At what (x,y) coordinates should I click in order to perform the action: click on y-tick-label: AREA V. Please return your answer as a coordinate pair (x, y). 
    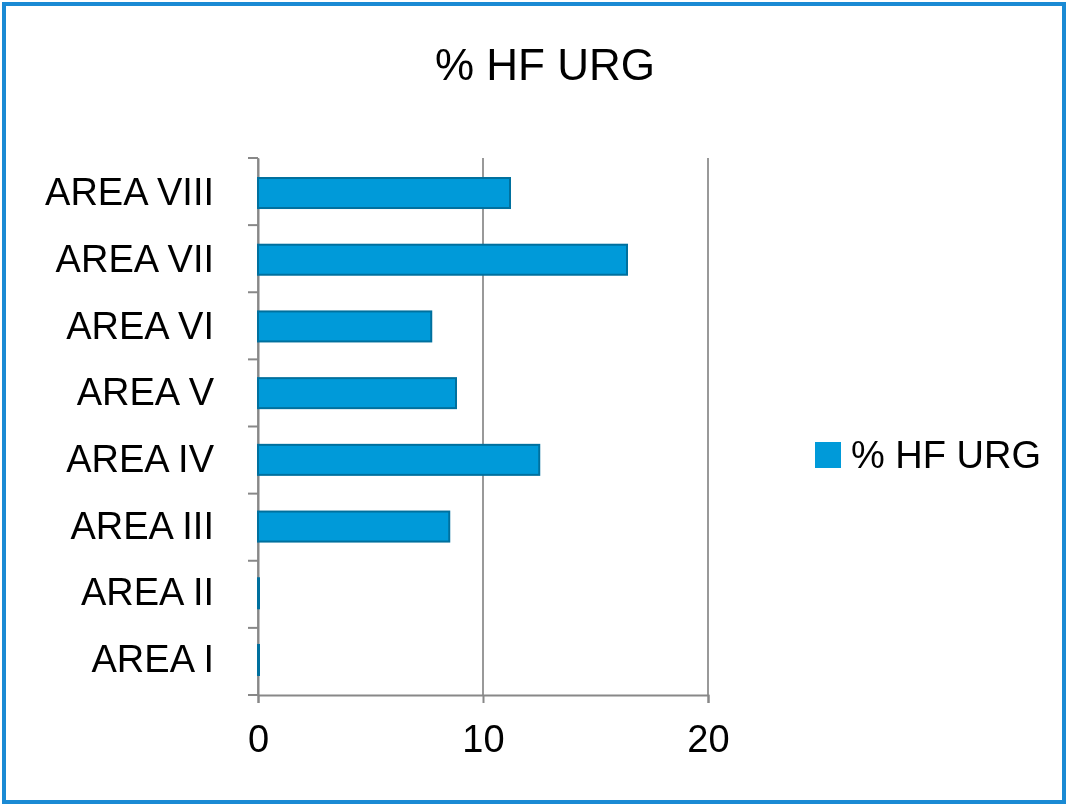
    Looking at the image, I should click on (145, 392).